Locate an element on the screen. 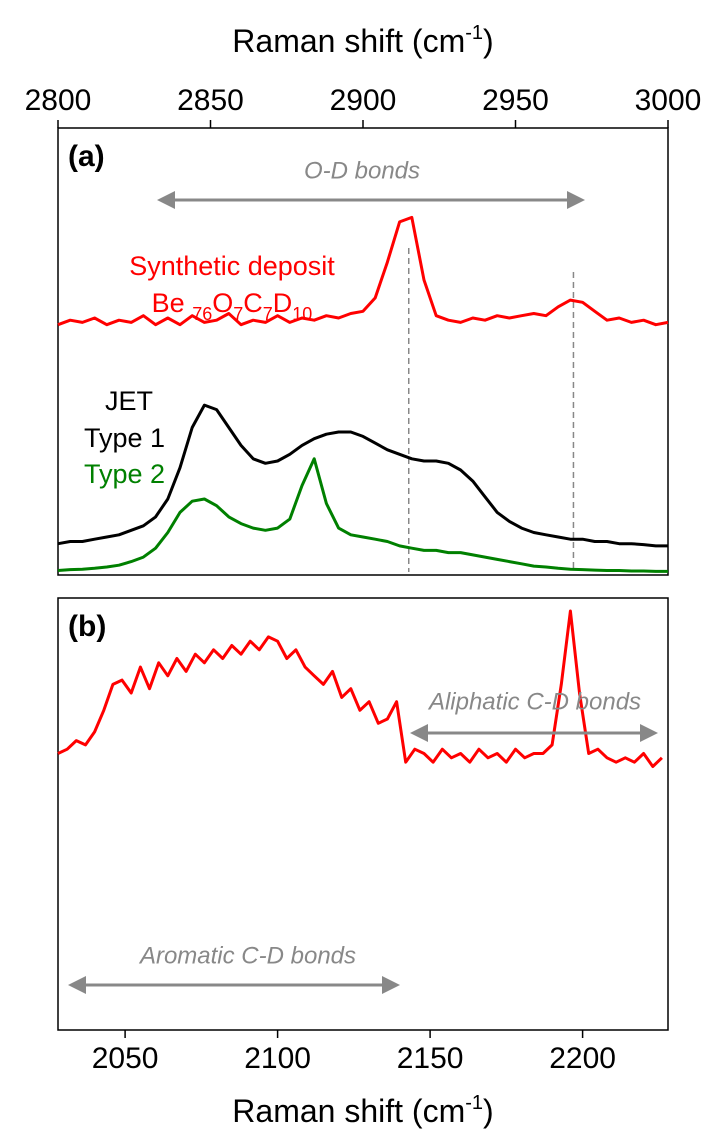 Image resolution: width=717 pixels, height=1145 pixels. series-label: Synthetic deposit is located at coordinates (232, 266).